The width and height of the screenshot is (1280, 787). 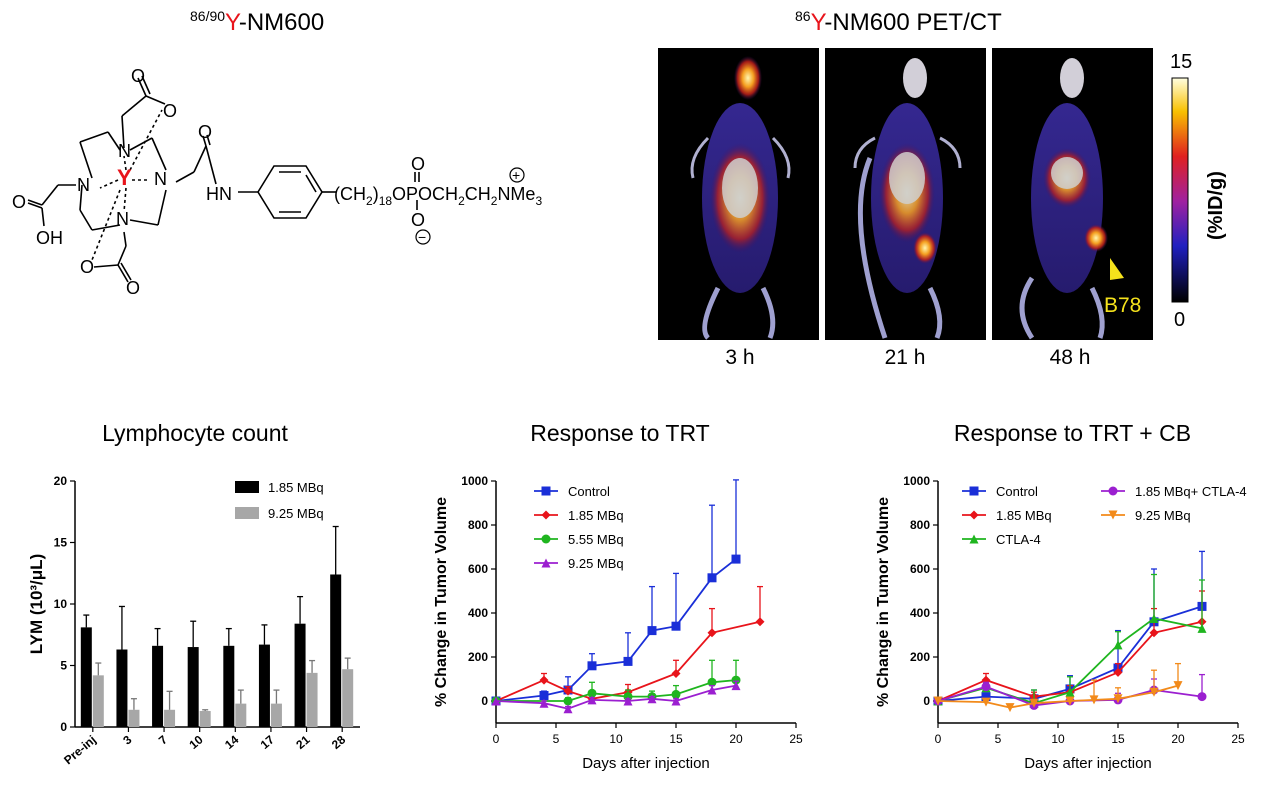 I want to click on o-atom-top: O, so click(x=138, y=76).